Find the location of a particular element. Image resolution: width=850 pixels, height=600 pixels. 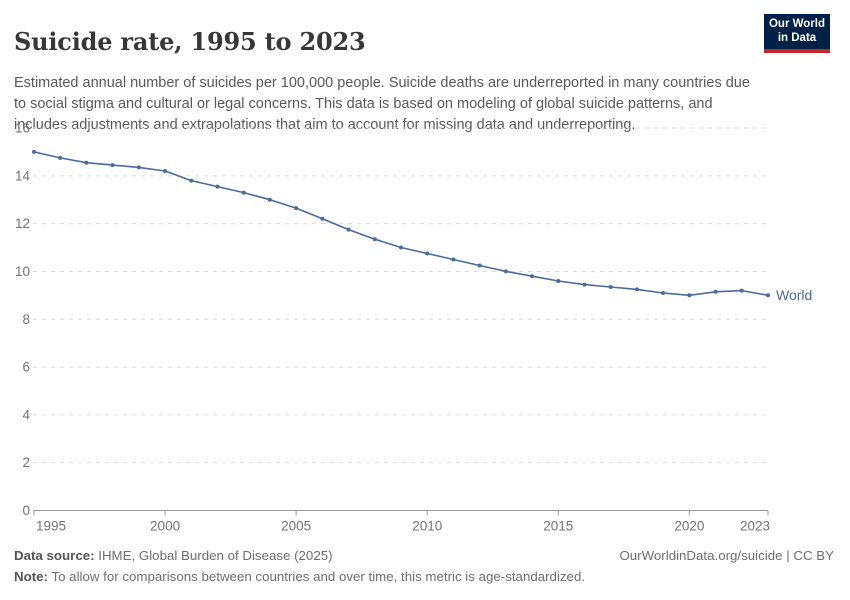

x-tick-label: 2015 is located at coordinates (558, 526).